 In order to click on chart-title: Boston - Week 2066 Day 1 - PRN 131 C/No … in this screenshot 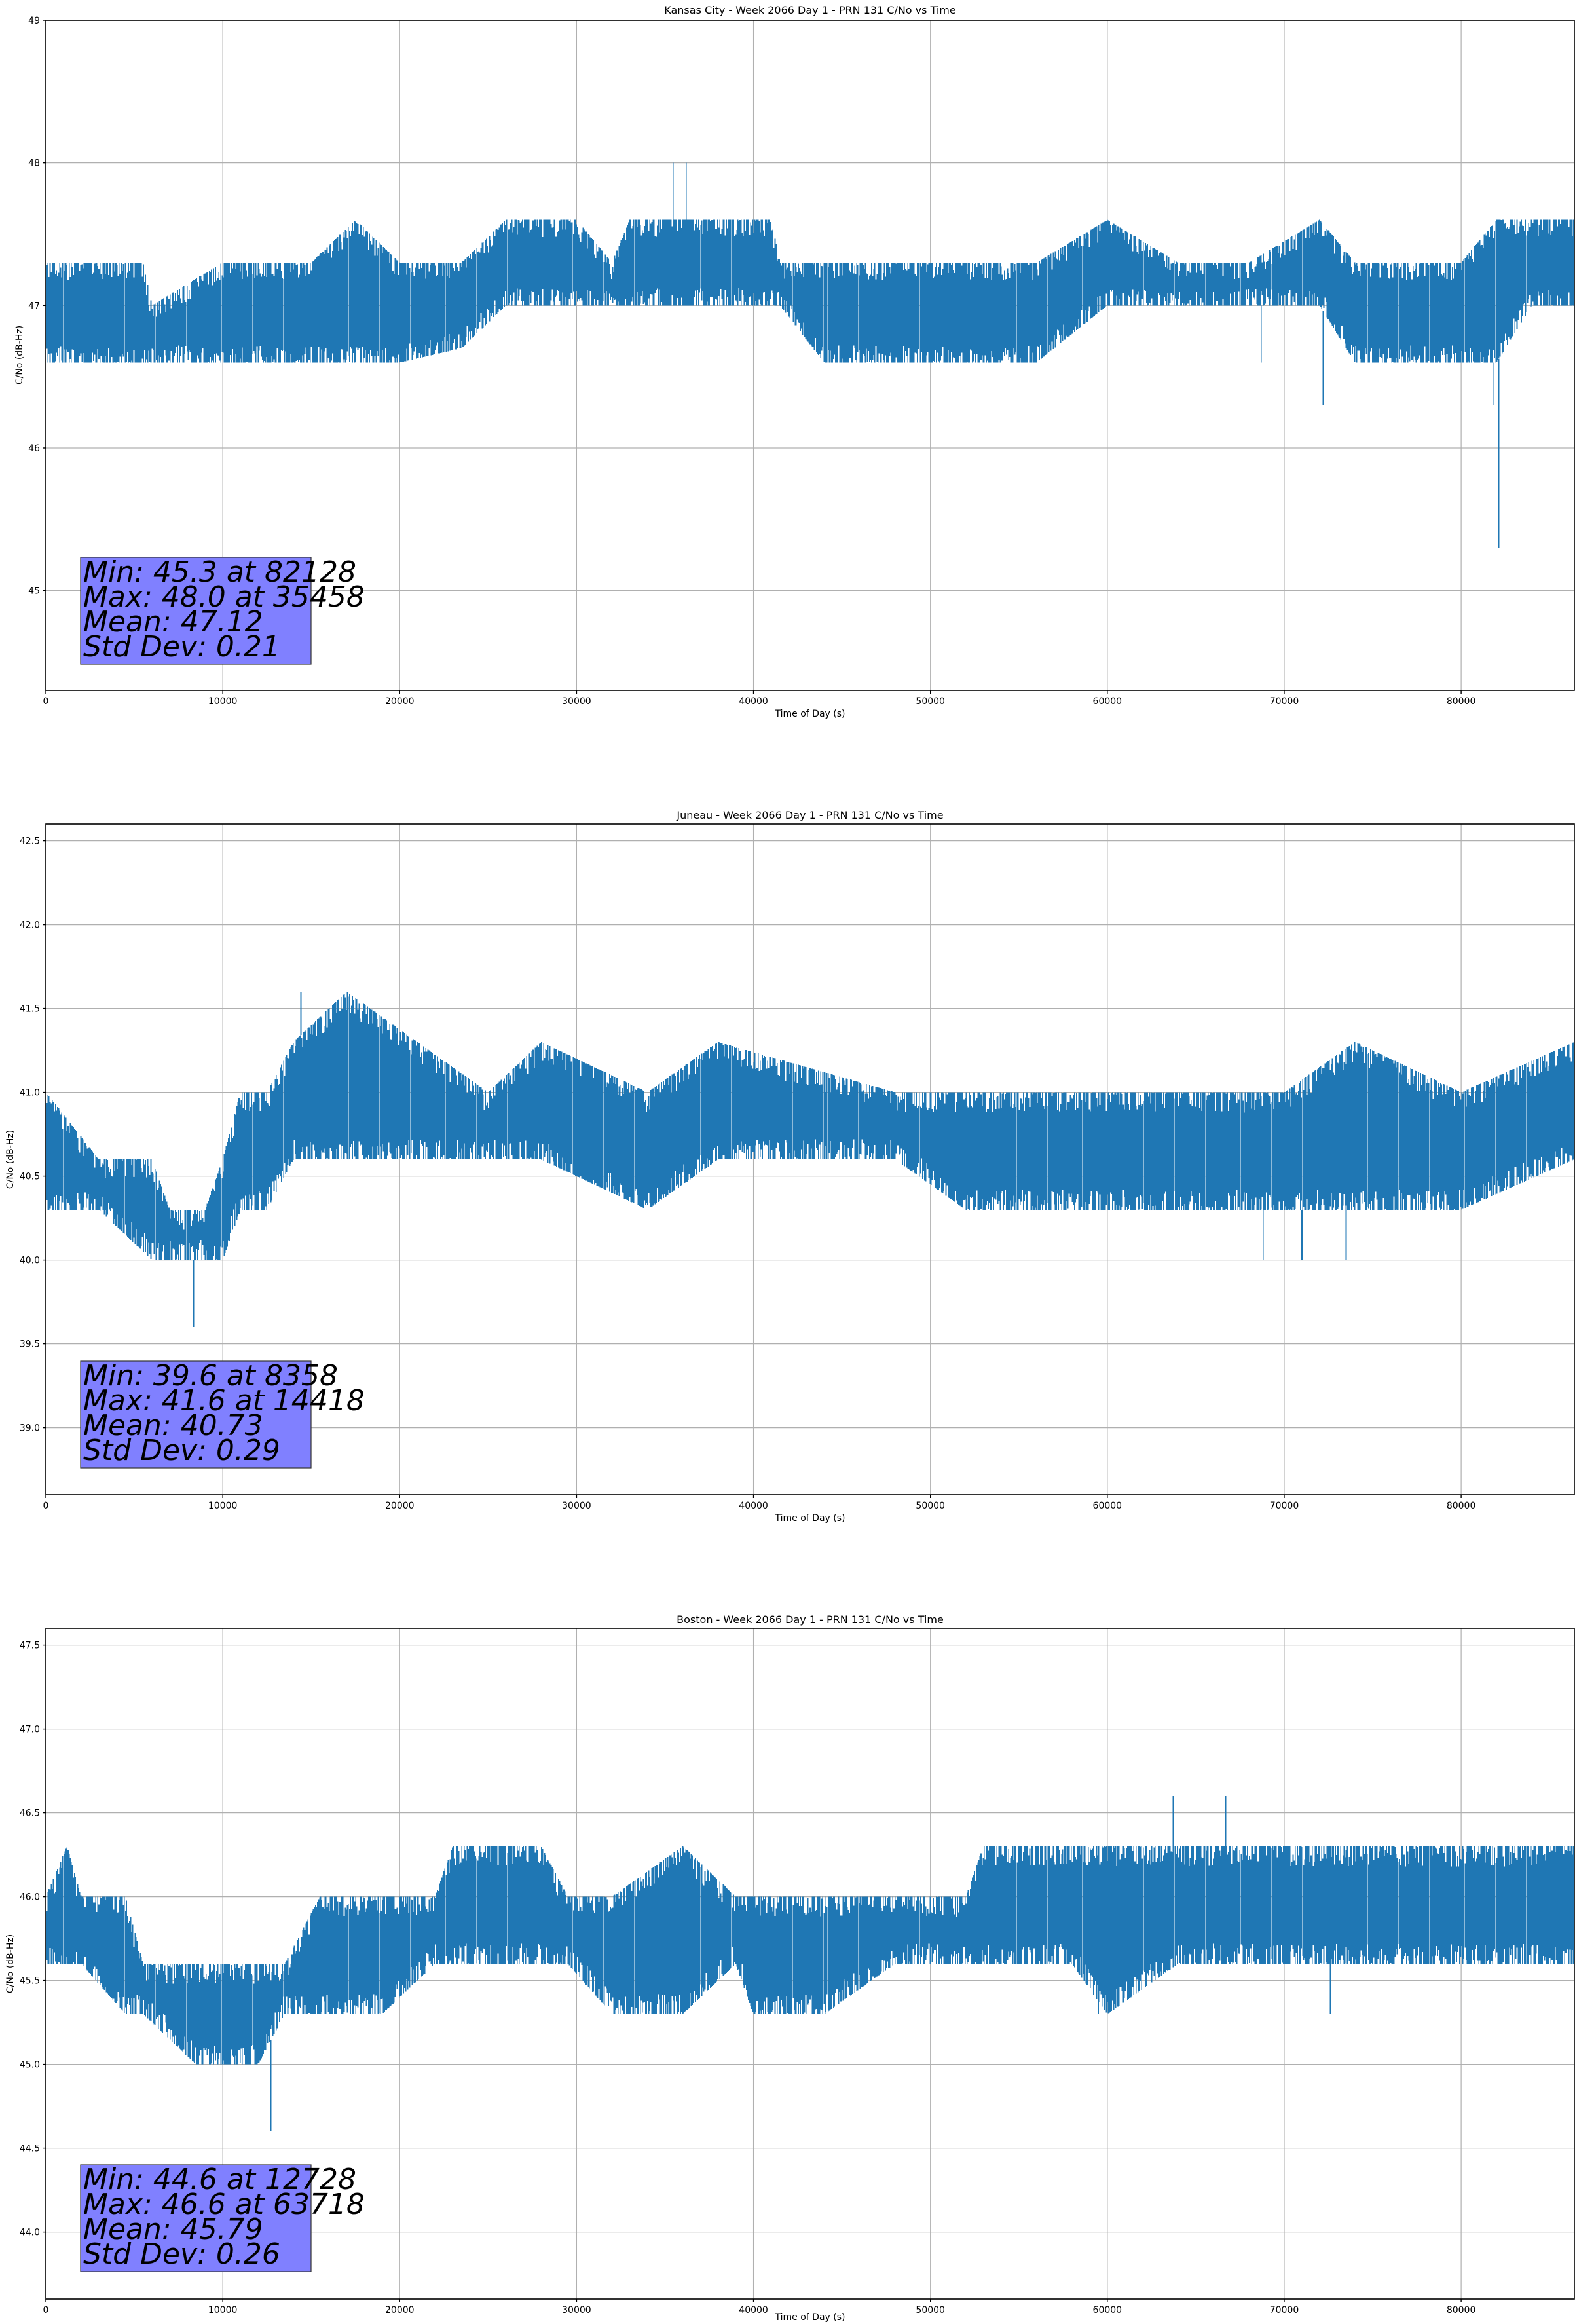, I will do `click(810, 1619)`.